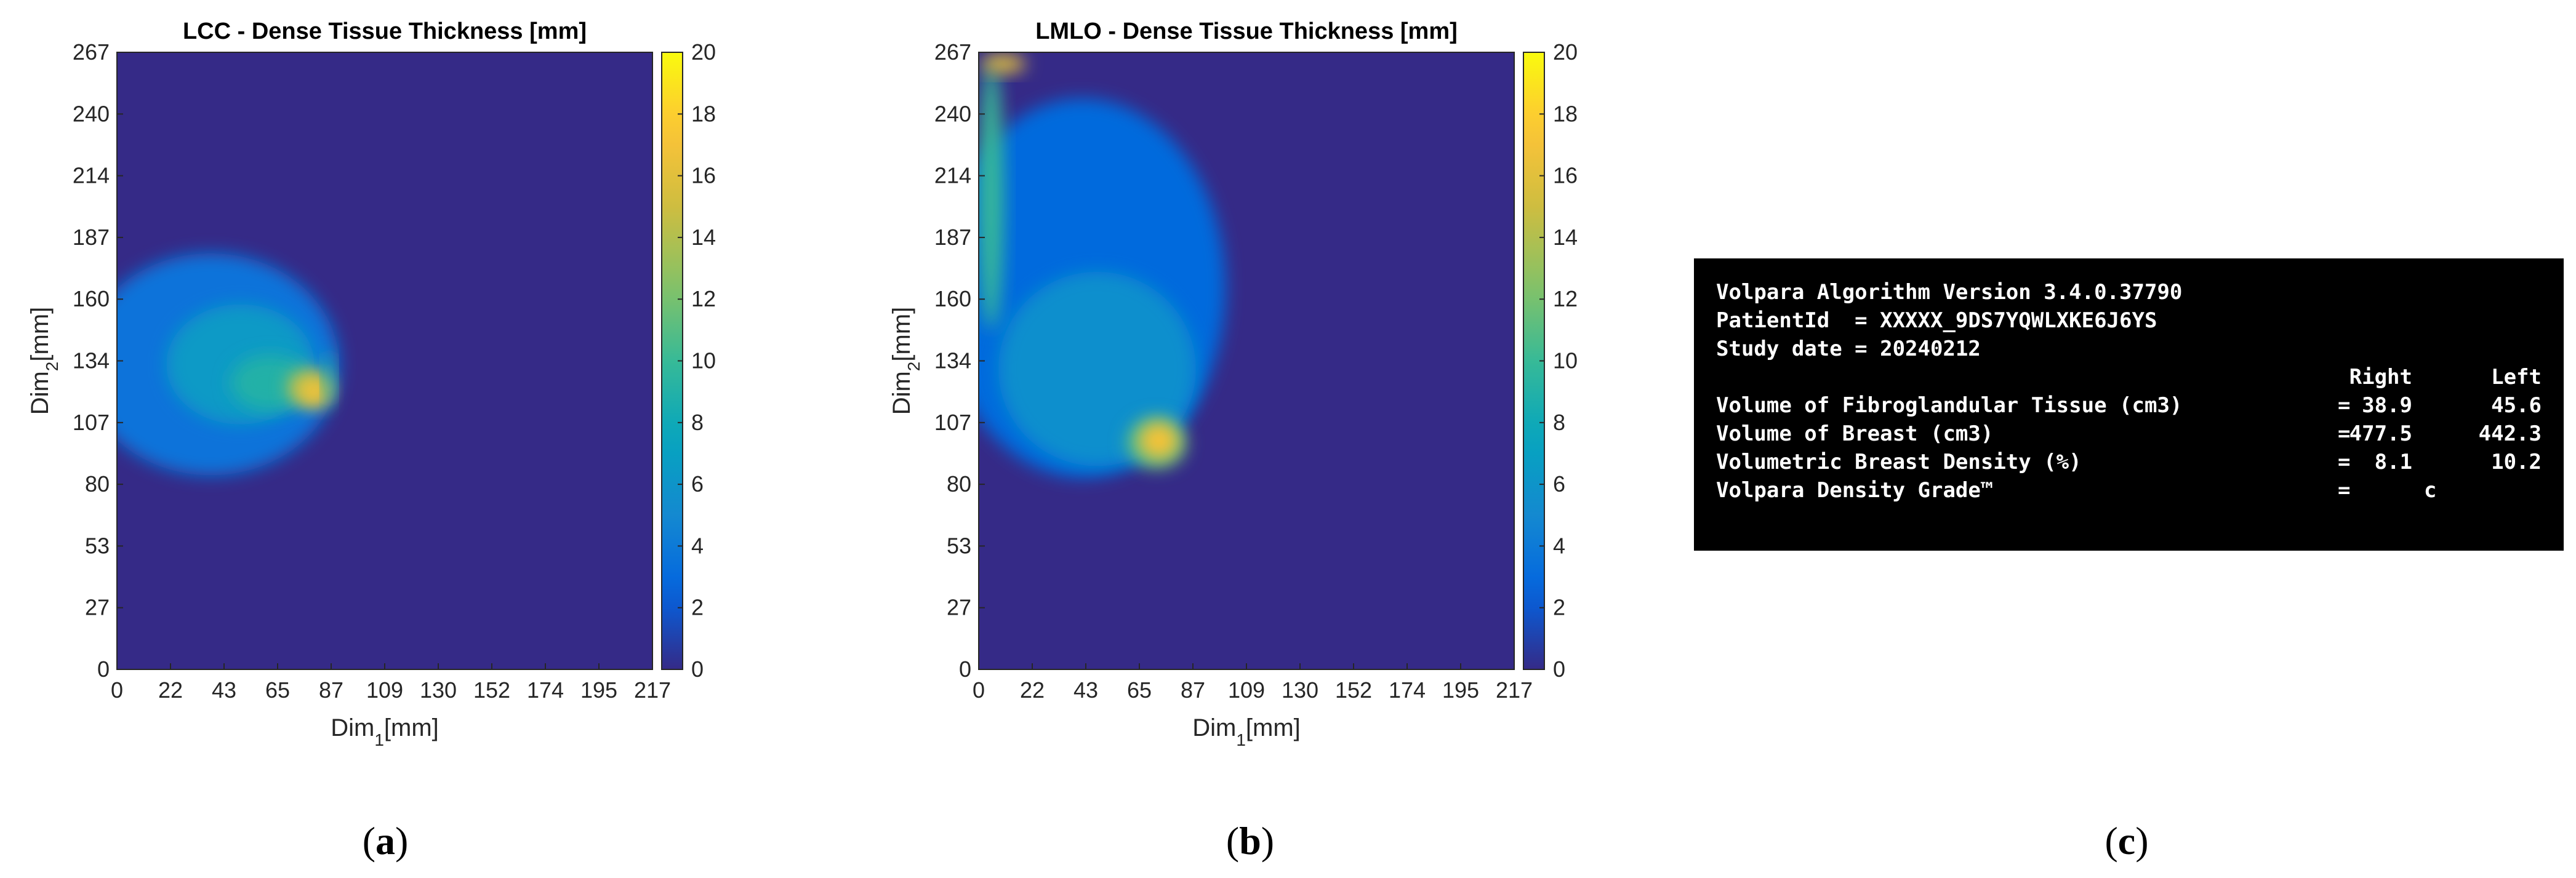 Image resolution: width=2576 pixels, height=878 pixels. What do you see at coordinates (2510, 433) in the screenshot?
I see `report-row-left-value: 442.3` at bounding box center [2510, 433].